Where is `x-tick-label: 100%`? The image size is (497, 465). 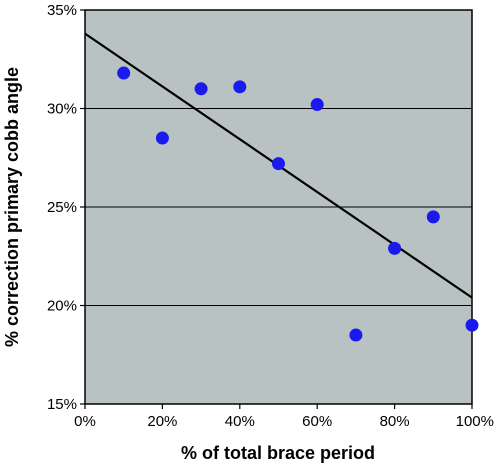
x-tick-label: 100% is located at coordinates (475, 421).